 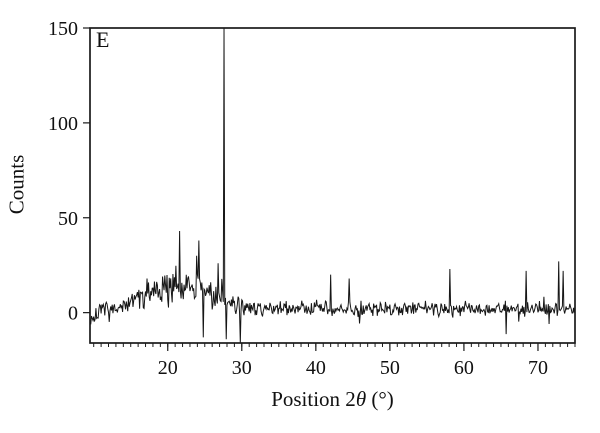 I want to click on x-tick-label: 20, so click(x=168, y=368).